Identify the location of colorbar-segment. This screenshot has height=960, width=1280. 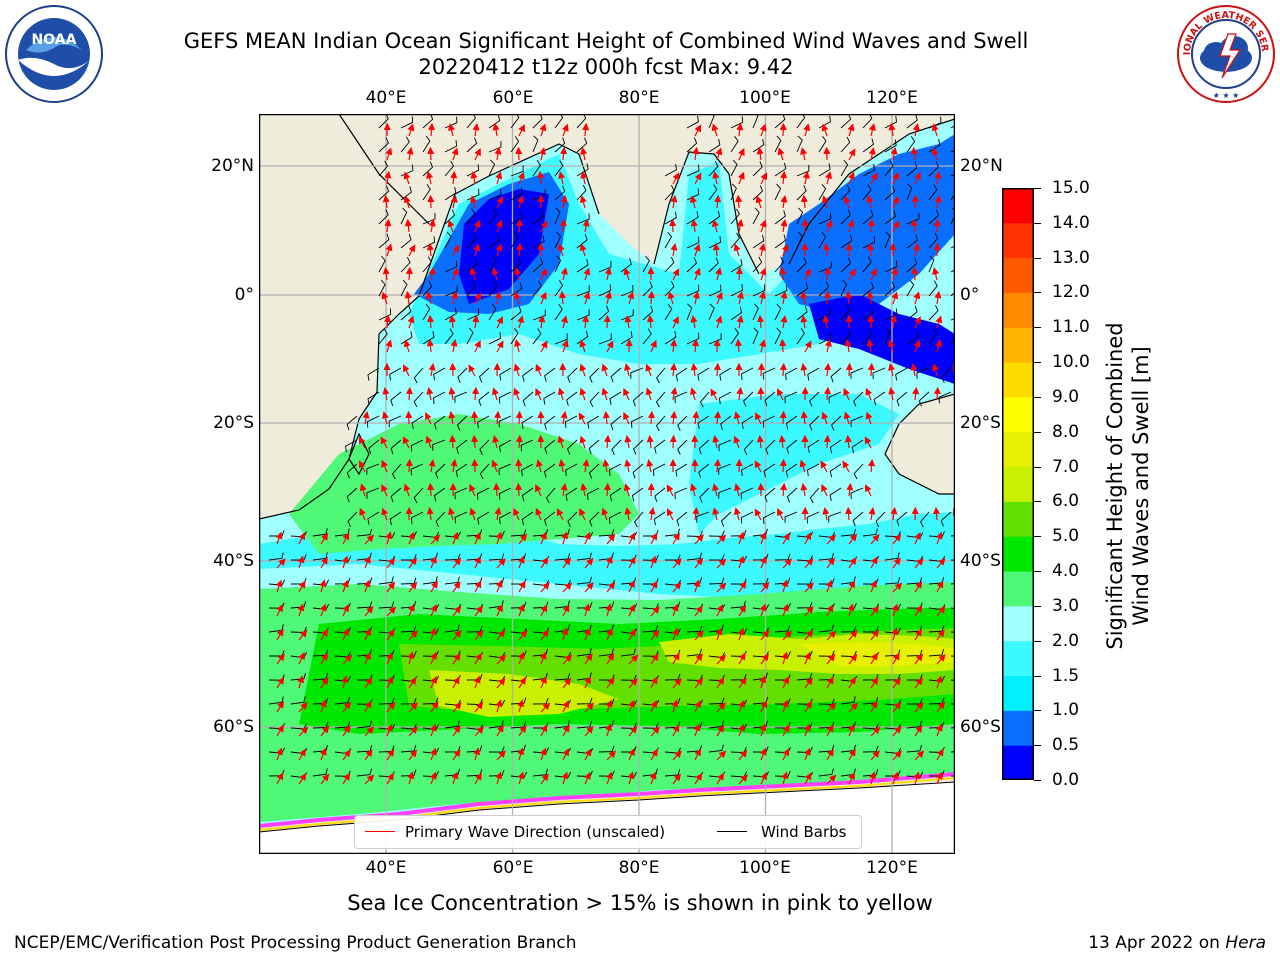
(1018, 275).